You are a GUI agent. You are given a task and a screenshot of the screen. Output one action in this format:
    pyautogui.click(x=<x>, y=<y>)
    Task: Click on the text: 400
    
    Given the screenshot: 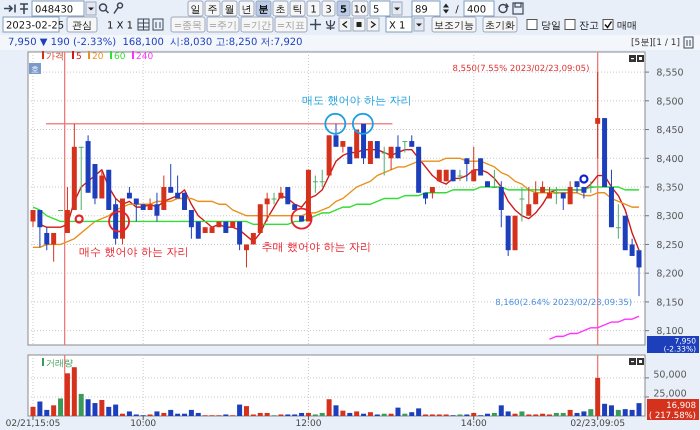 What is the action you would take?
    pyautogui.click(x=476, y=10)
    